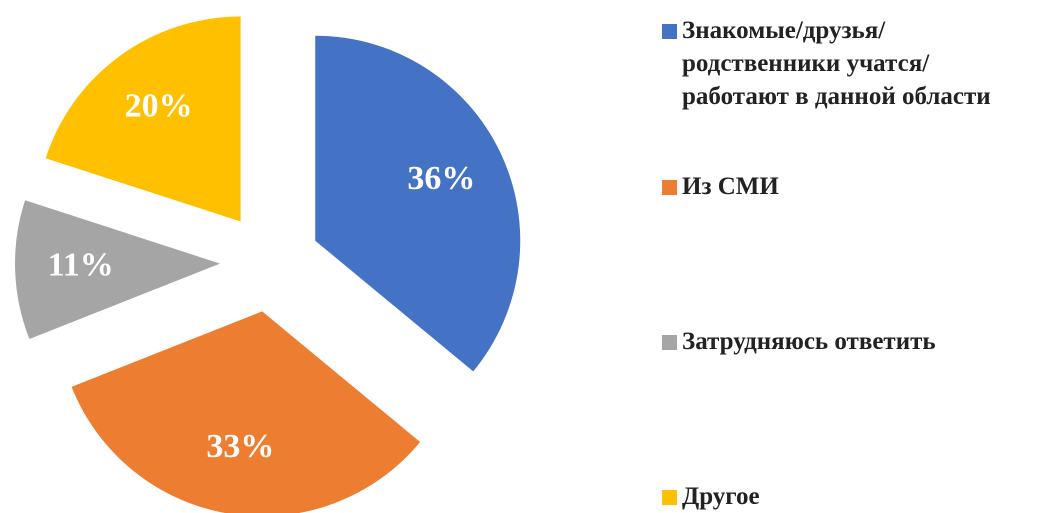 The height and width of the screenshot is (513, 1037). I want to click on slice-label: 33%, so click(240, 446).